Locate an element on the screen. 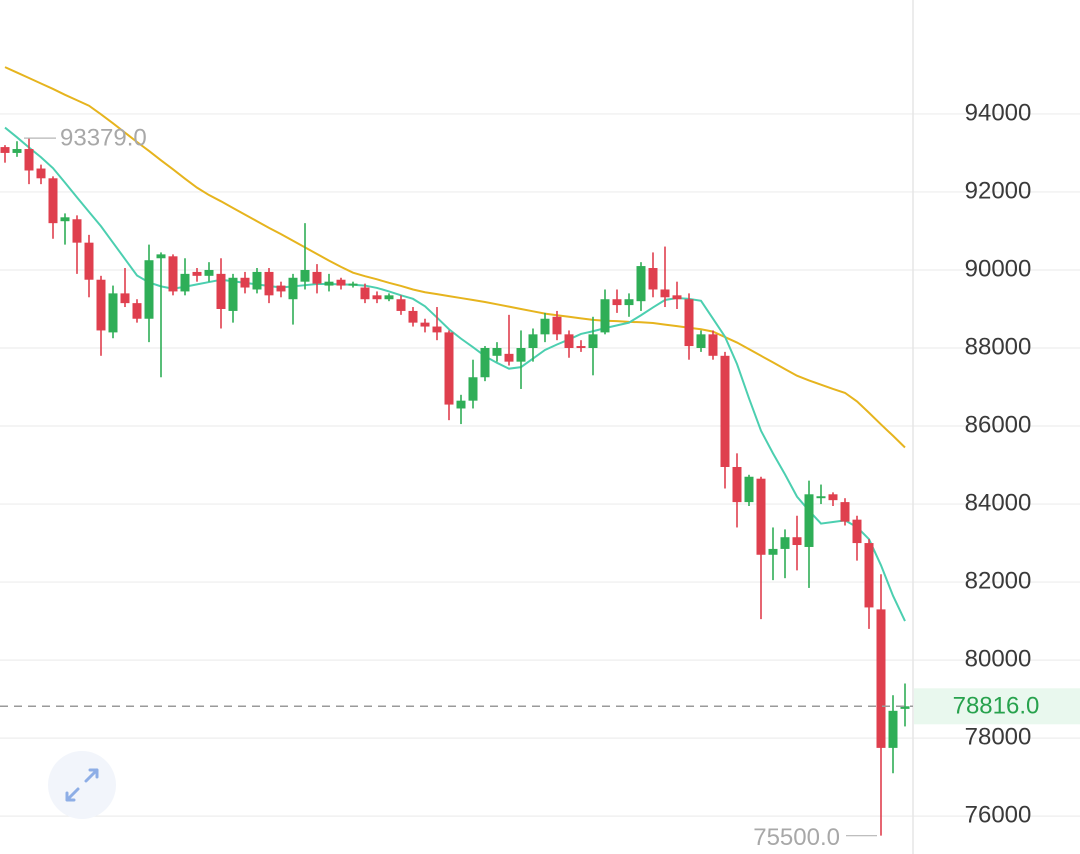 The image size is (1080, 854). y-tick-label: 80000 is located at coordinates (998, 658).